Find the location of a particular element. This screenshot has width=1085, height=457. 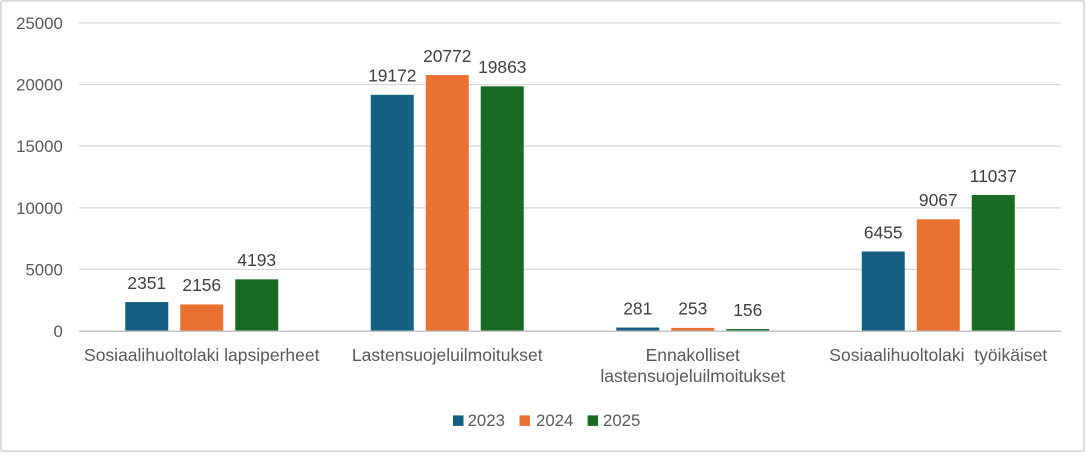

svg-text: 10000 is located at coordinates (39, 208).